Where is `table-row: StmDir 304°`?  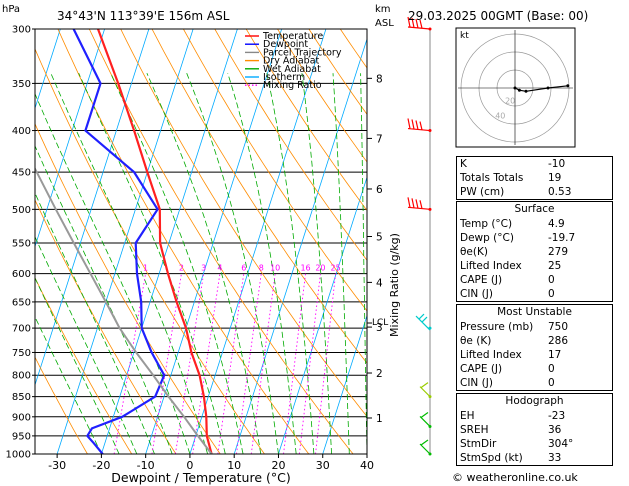 table-row: StmDir 304° is located at coordinates (517, 444).